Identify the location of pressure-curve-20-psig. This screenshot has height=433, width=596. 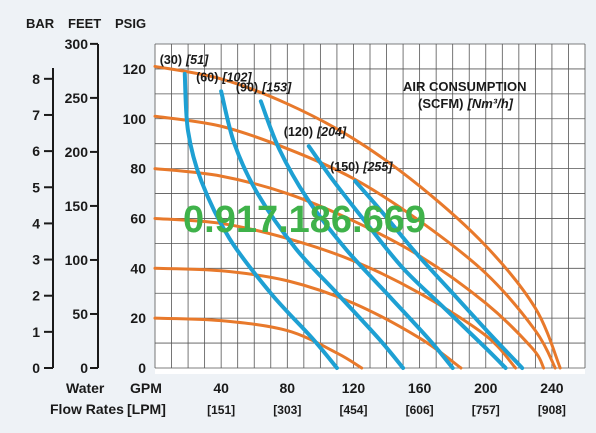
(258, 343).